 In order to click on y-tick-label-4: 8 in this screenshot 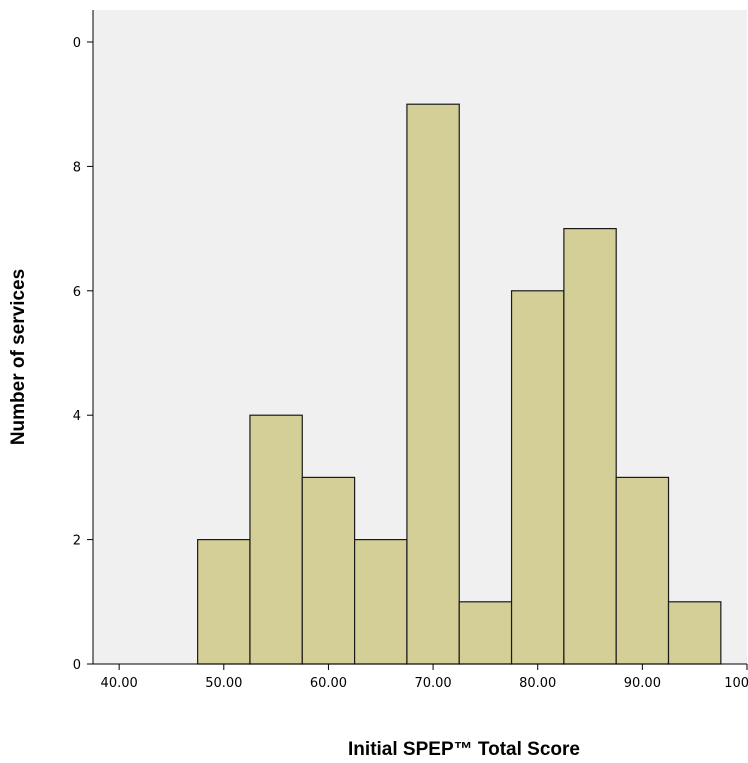, I will do `click(77, 167)`.